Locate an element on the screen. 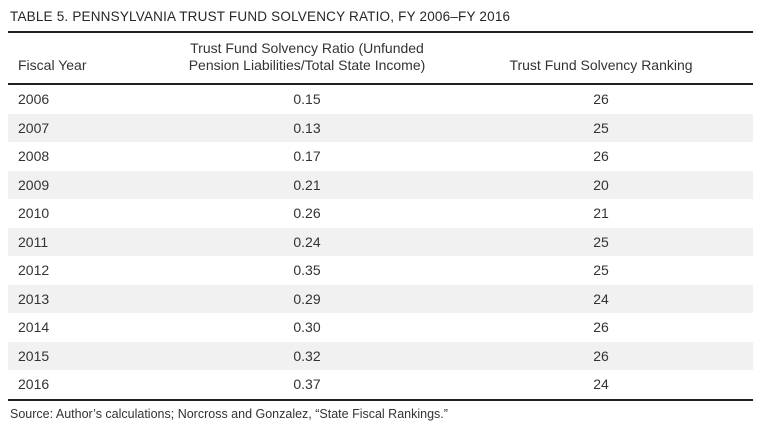  table-row: 2015 0.32 26 is located at coordinates (380, 355).